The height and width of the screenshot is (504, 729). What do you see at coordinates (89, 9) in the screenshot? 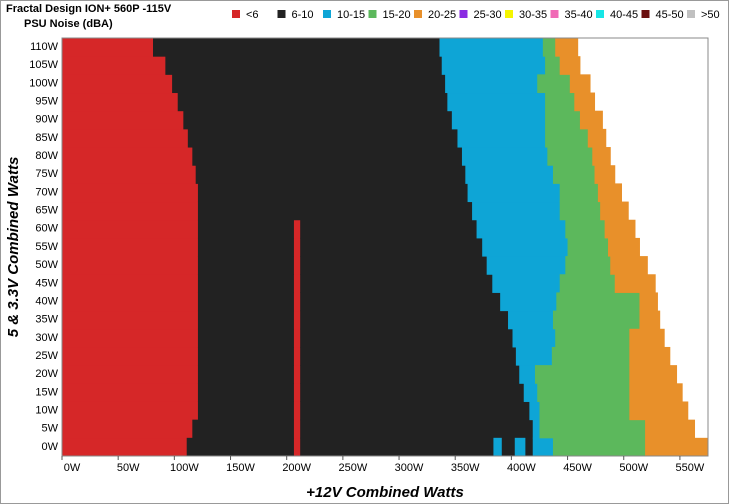
I see `chart-title: Fractal Design ION+ 560P -115V` at bounding box center [89, 9].